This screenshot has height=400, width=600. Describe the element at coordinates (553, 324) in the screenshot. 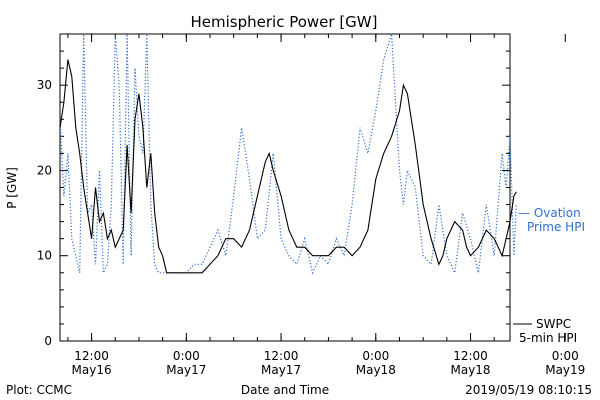

I see `swpc-legend-line1: SWPC` at that location.